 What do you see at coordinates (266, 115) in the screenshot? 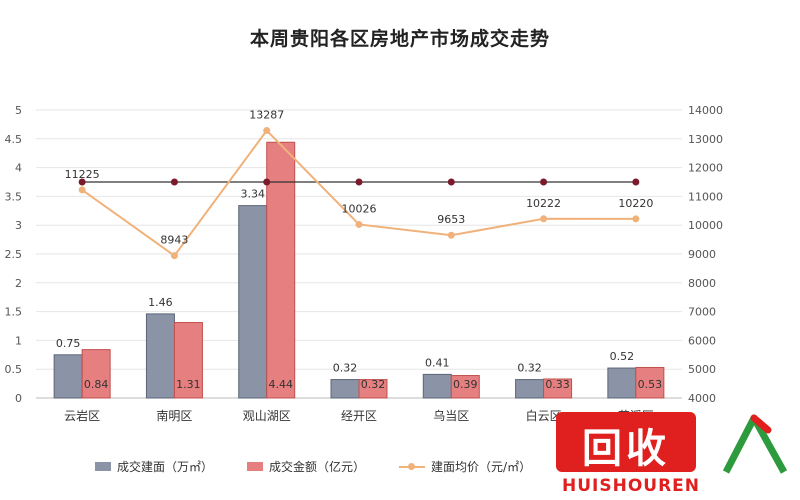
I see `price-label: 13287` at bounding box center [266, 115].